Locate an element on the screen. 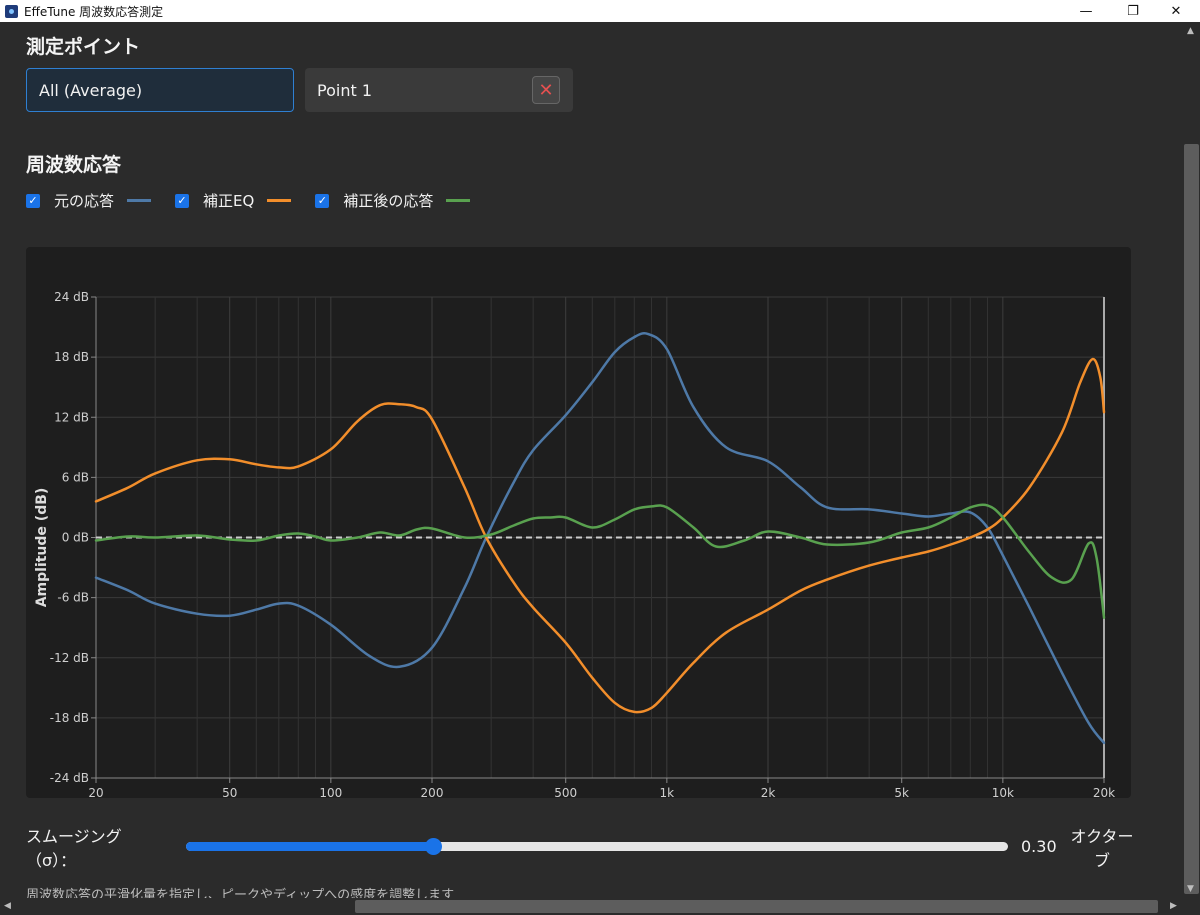 Image resolution: width=1200 pixels, height=915 pixels. smoothing-value: 0.30 is located at coordinates (1039, 846).